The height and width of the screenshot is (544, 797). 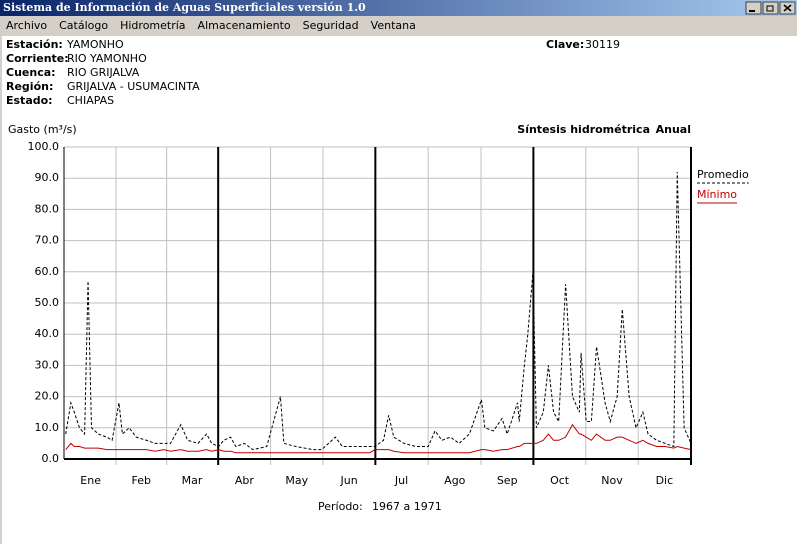 I want to click on x-tick-label: Jul, so click(x=401, y=480).